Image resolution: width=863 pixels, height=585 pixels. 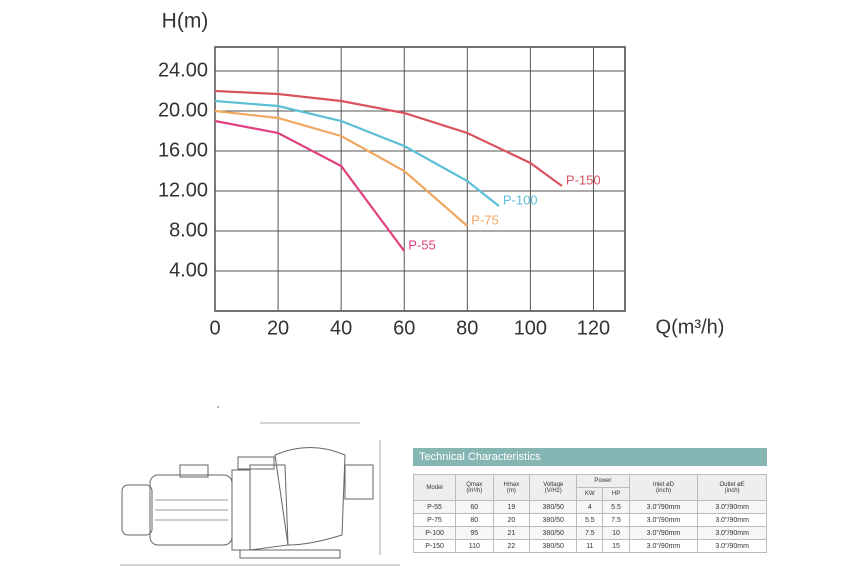 What do you see at coordinates (511, 533) in the screenshot?
I see `table-cell: 21` at bounding box center [511, 533].